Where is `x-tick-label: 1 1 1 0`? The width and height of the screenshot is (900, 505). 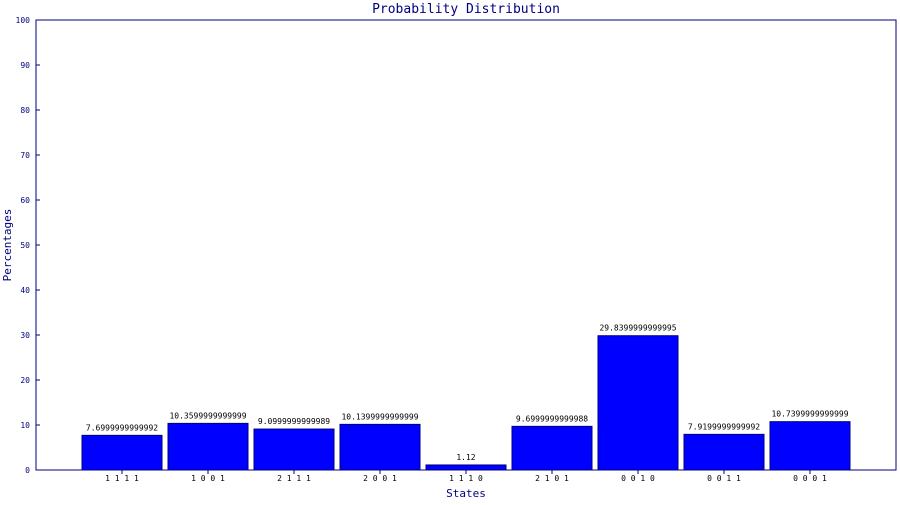 x-tick-label: 1 1 1 0 is located at coordinates (466, 478).